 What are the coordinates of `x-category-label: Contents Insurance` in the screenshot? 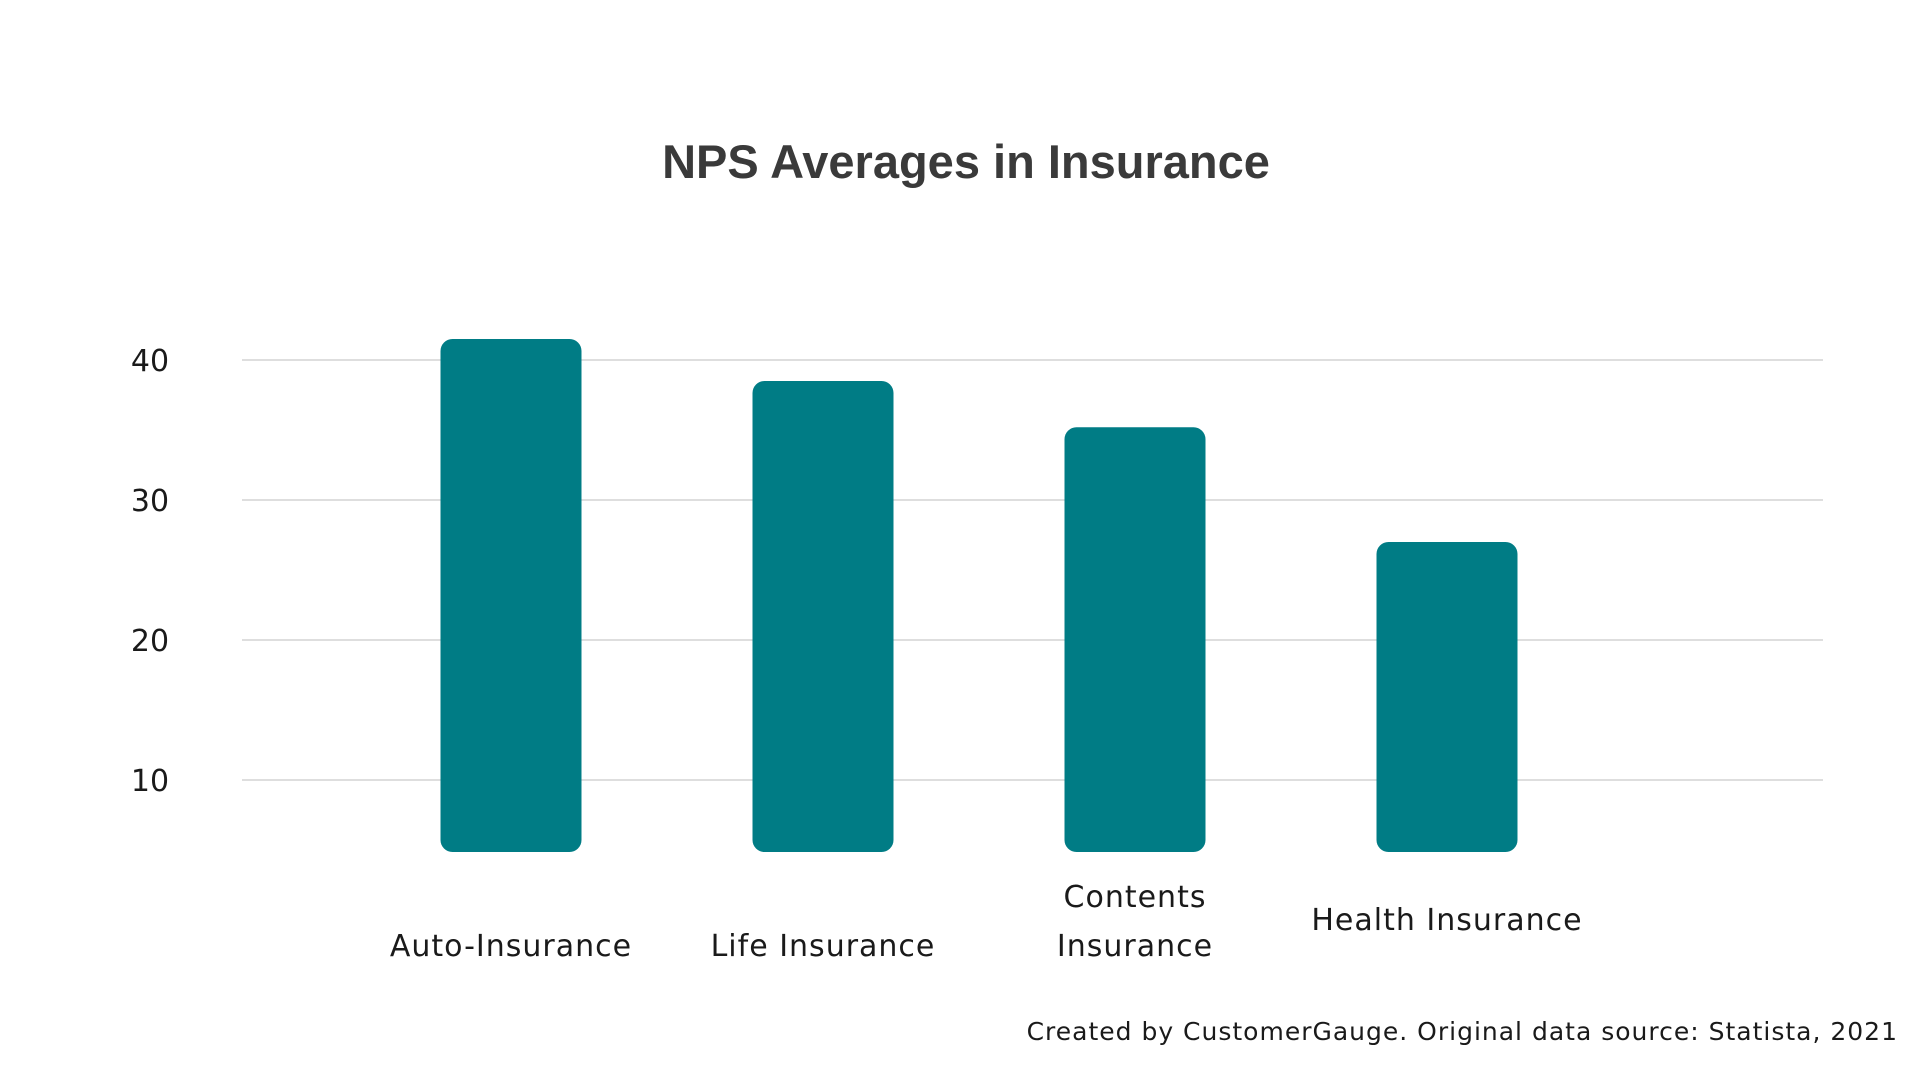 It's located at (1135, 922).